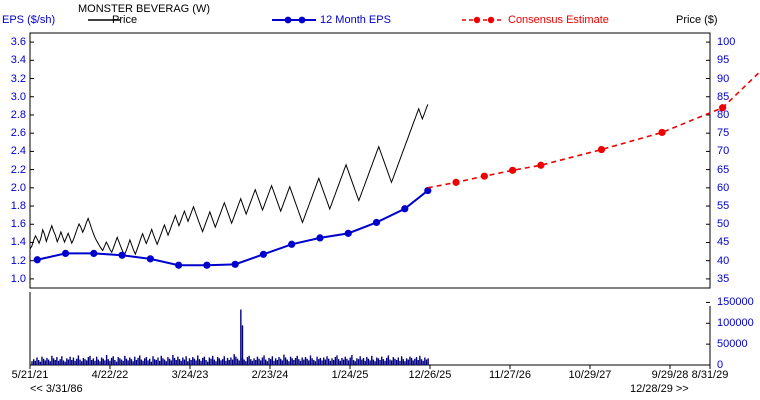 This screenshot has height=400, width=760. I want to click on left-tick-label: 1.0, so click(18, 278).